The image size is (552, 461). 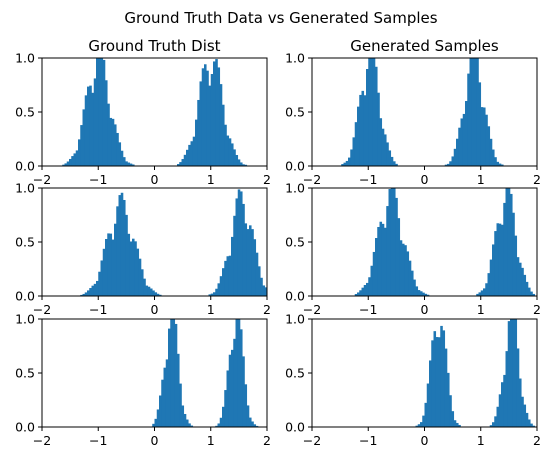 What do you see at coordinates (295, 112) in the screenshot?
I see `y-tick-label: 0.5` at bounding box center [295, 112].